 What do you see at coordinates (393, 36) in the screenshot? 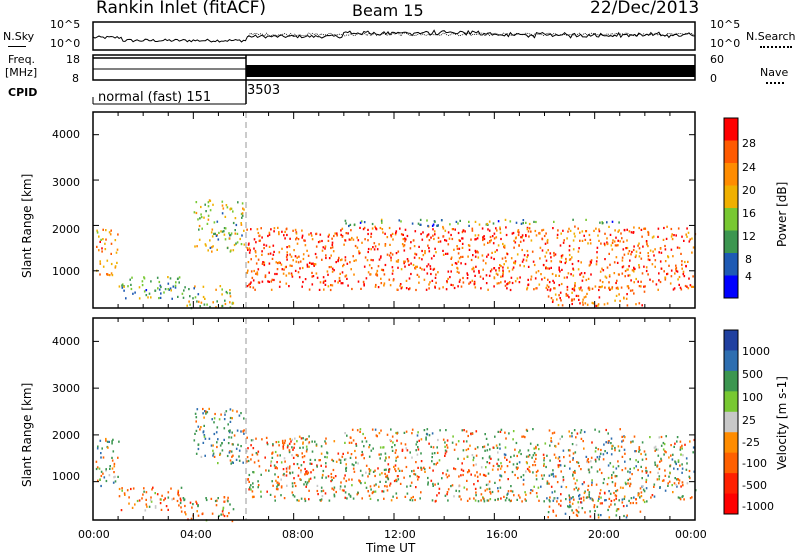
I see `nsky-trace` at bounding box center [393, 36].